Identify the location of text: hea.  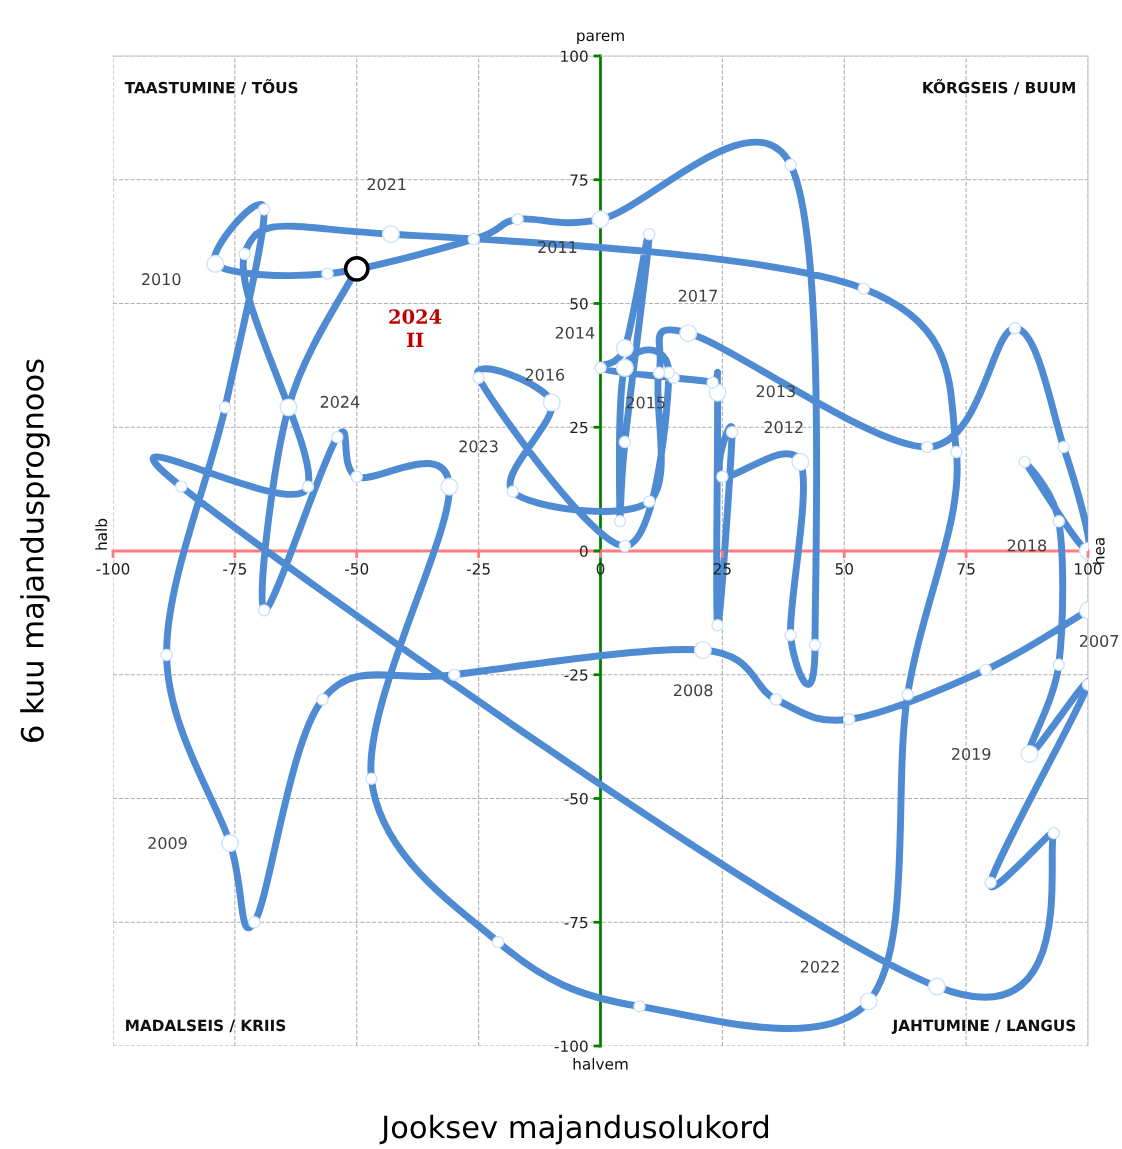
(1098, 551).